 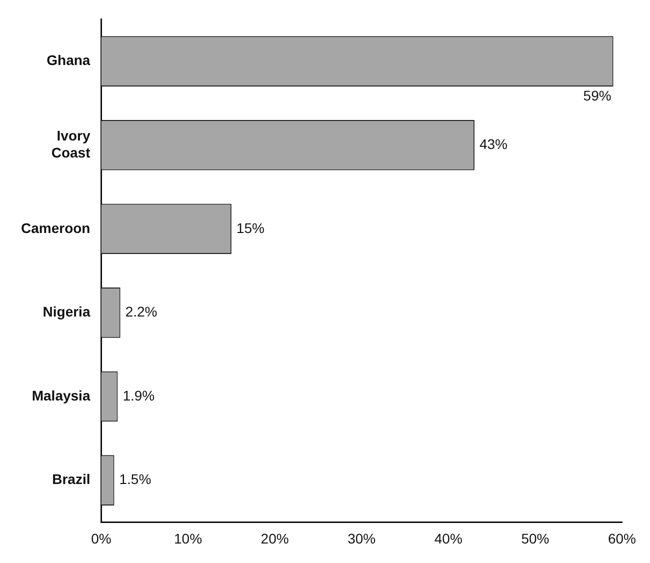 What do you see at coordinates (597, 95) in the screenshot?
I see `data-label: 59%` at bounding box center [597, 95].